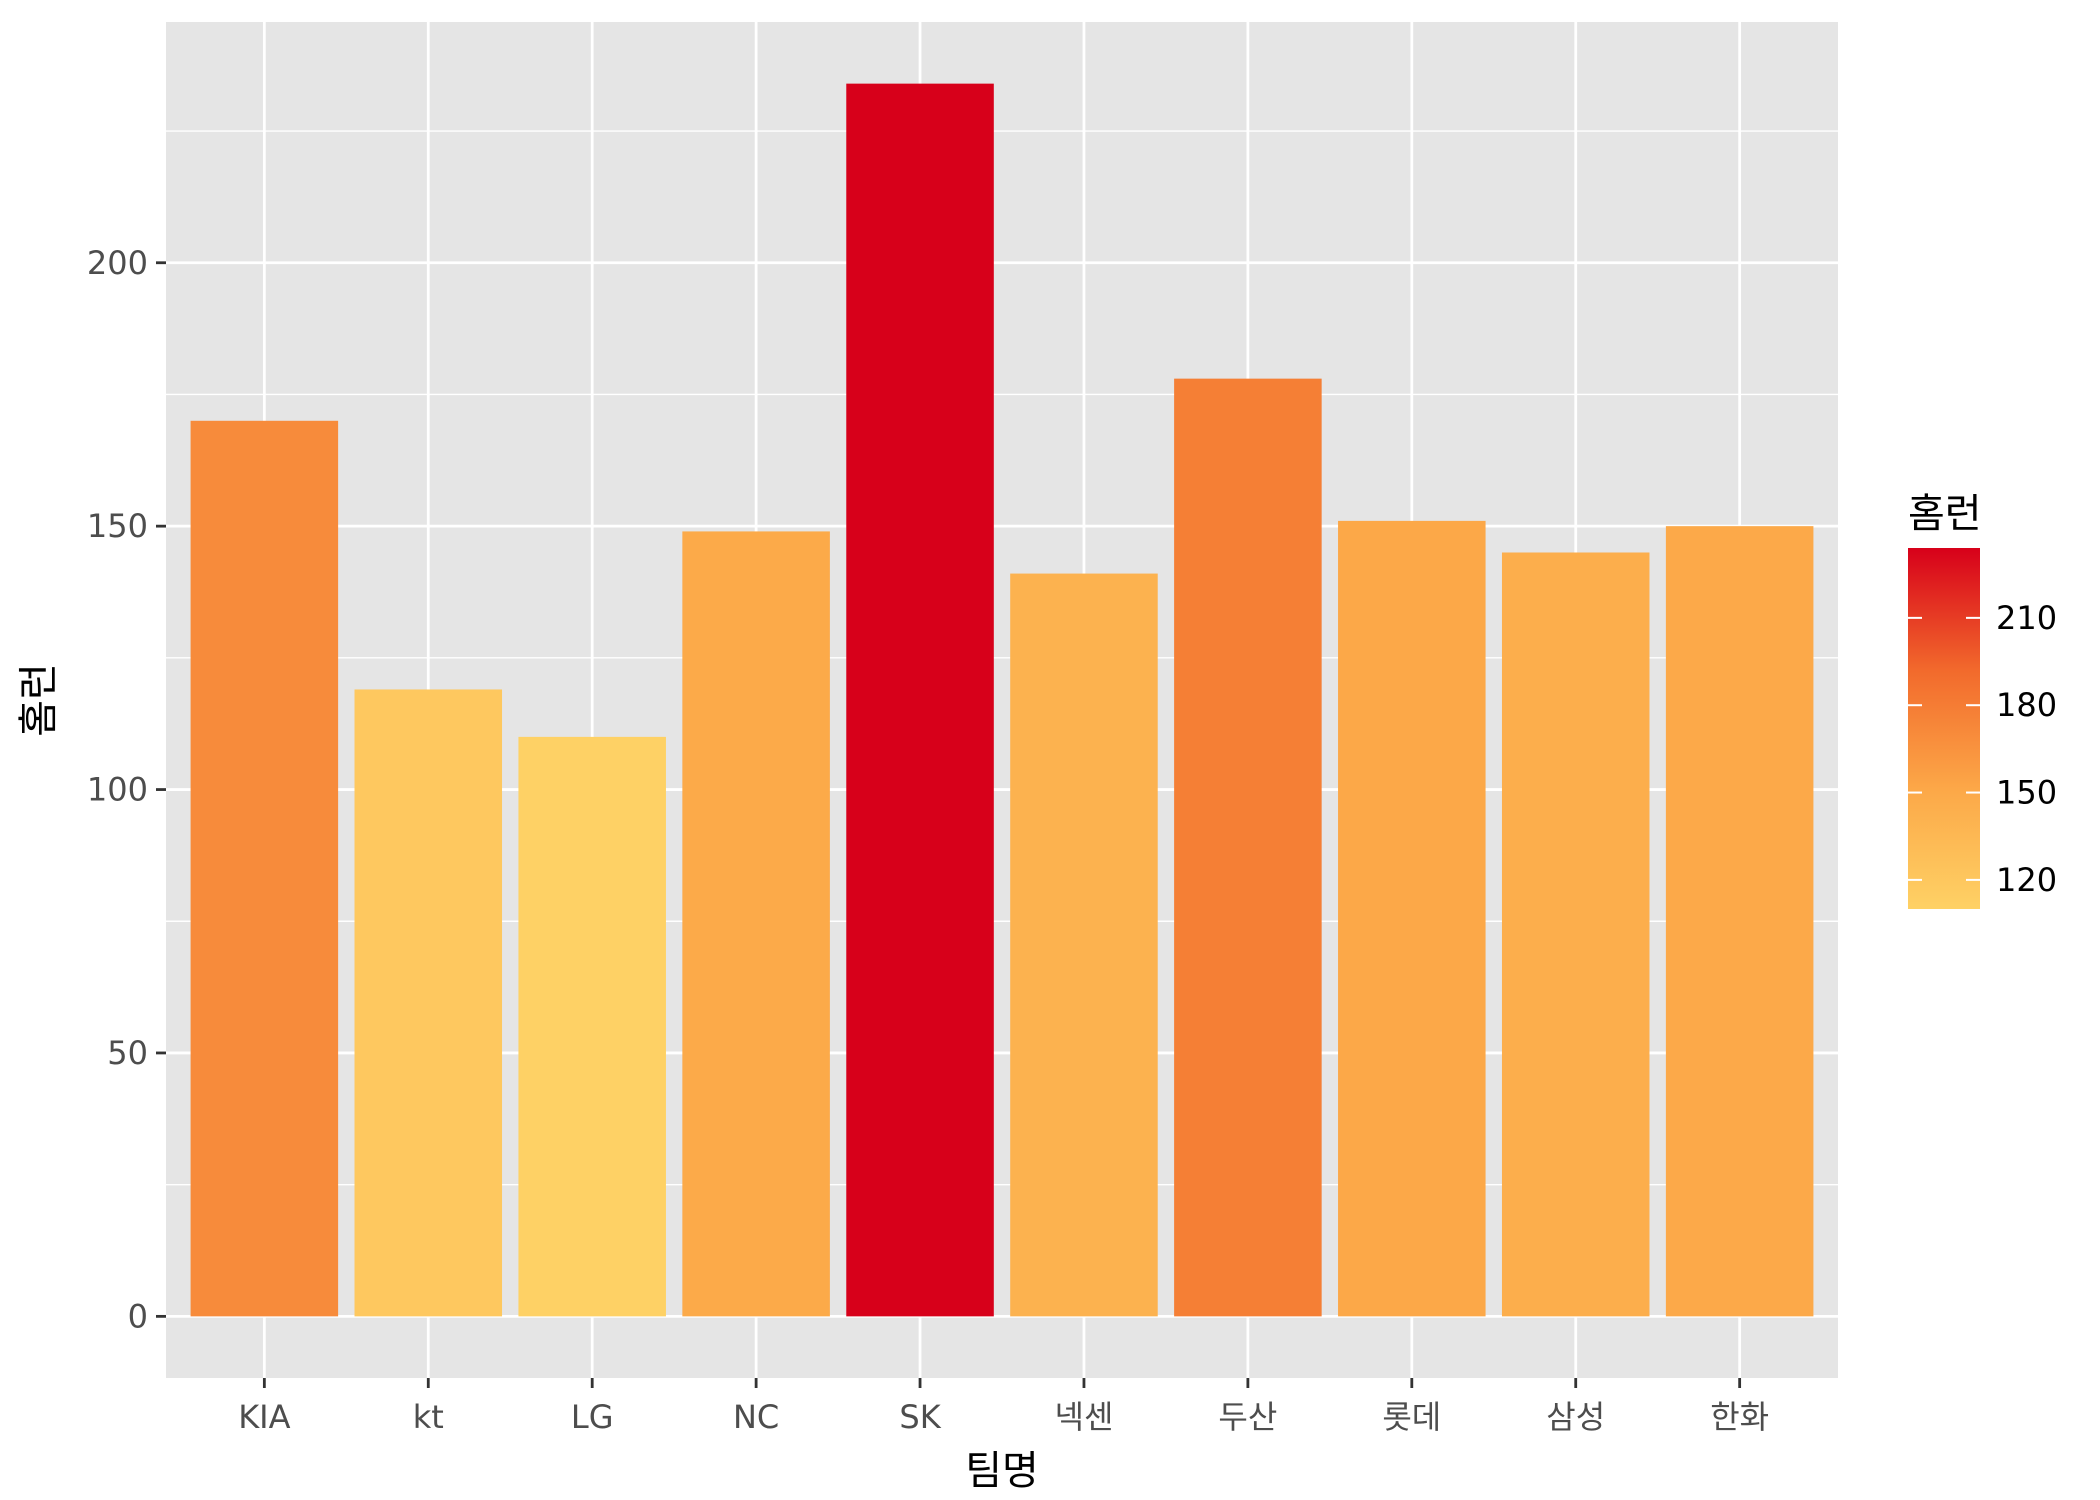  Describe the element at coordinates (428, 1003) in the screenshot. I see `bar-kt` at that location.